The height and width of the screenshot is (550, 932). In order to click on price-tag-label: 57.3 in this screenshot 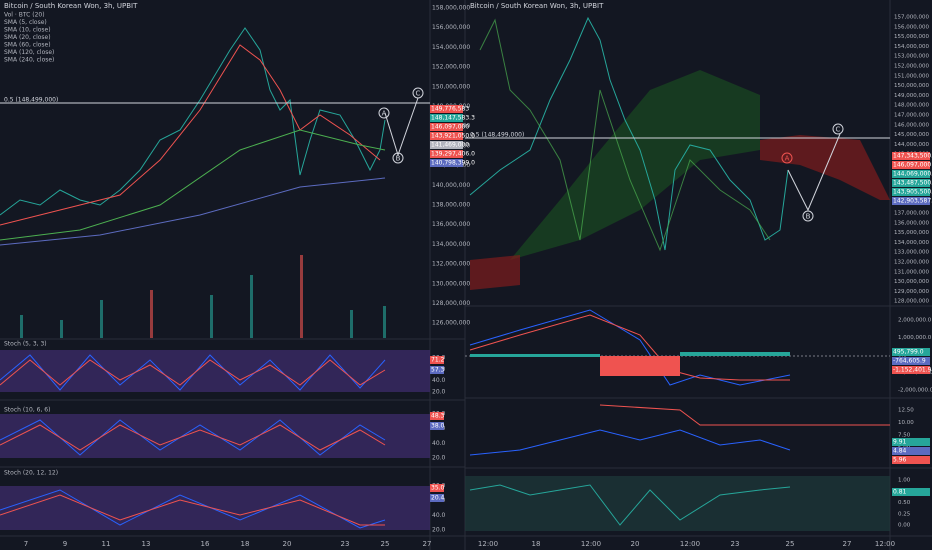, I will do `click(438, 370)`.